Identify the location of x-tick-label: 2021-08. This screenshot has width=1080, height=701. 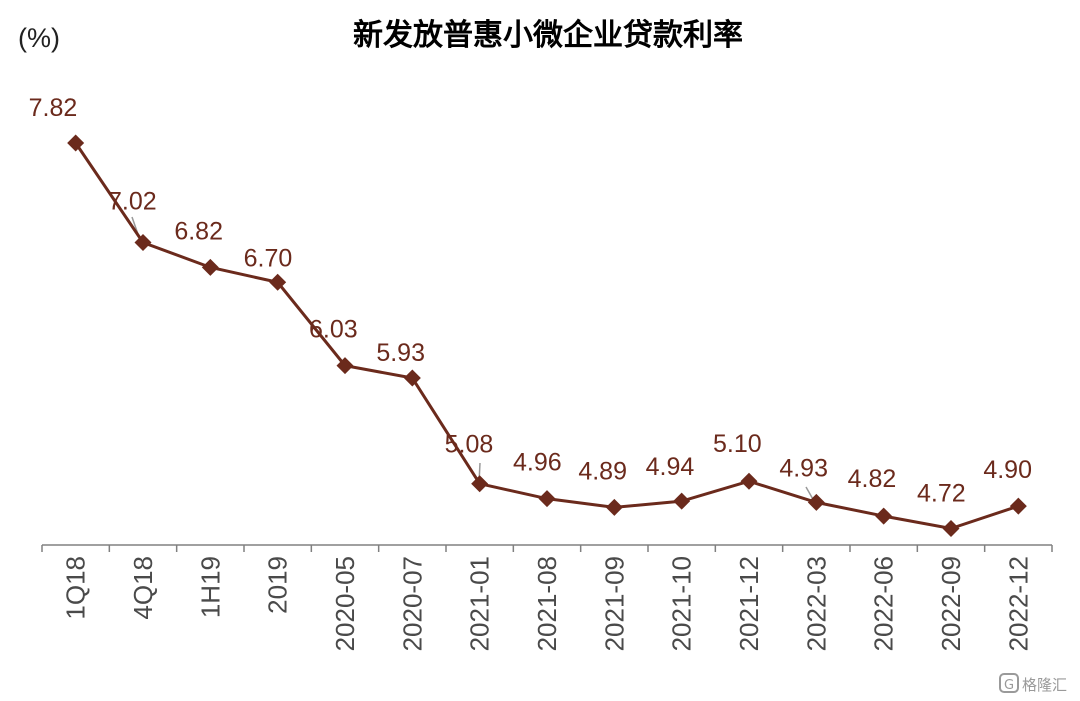
(547, 603).